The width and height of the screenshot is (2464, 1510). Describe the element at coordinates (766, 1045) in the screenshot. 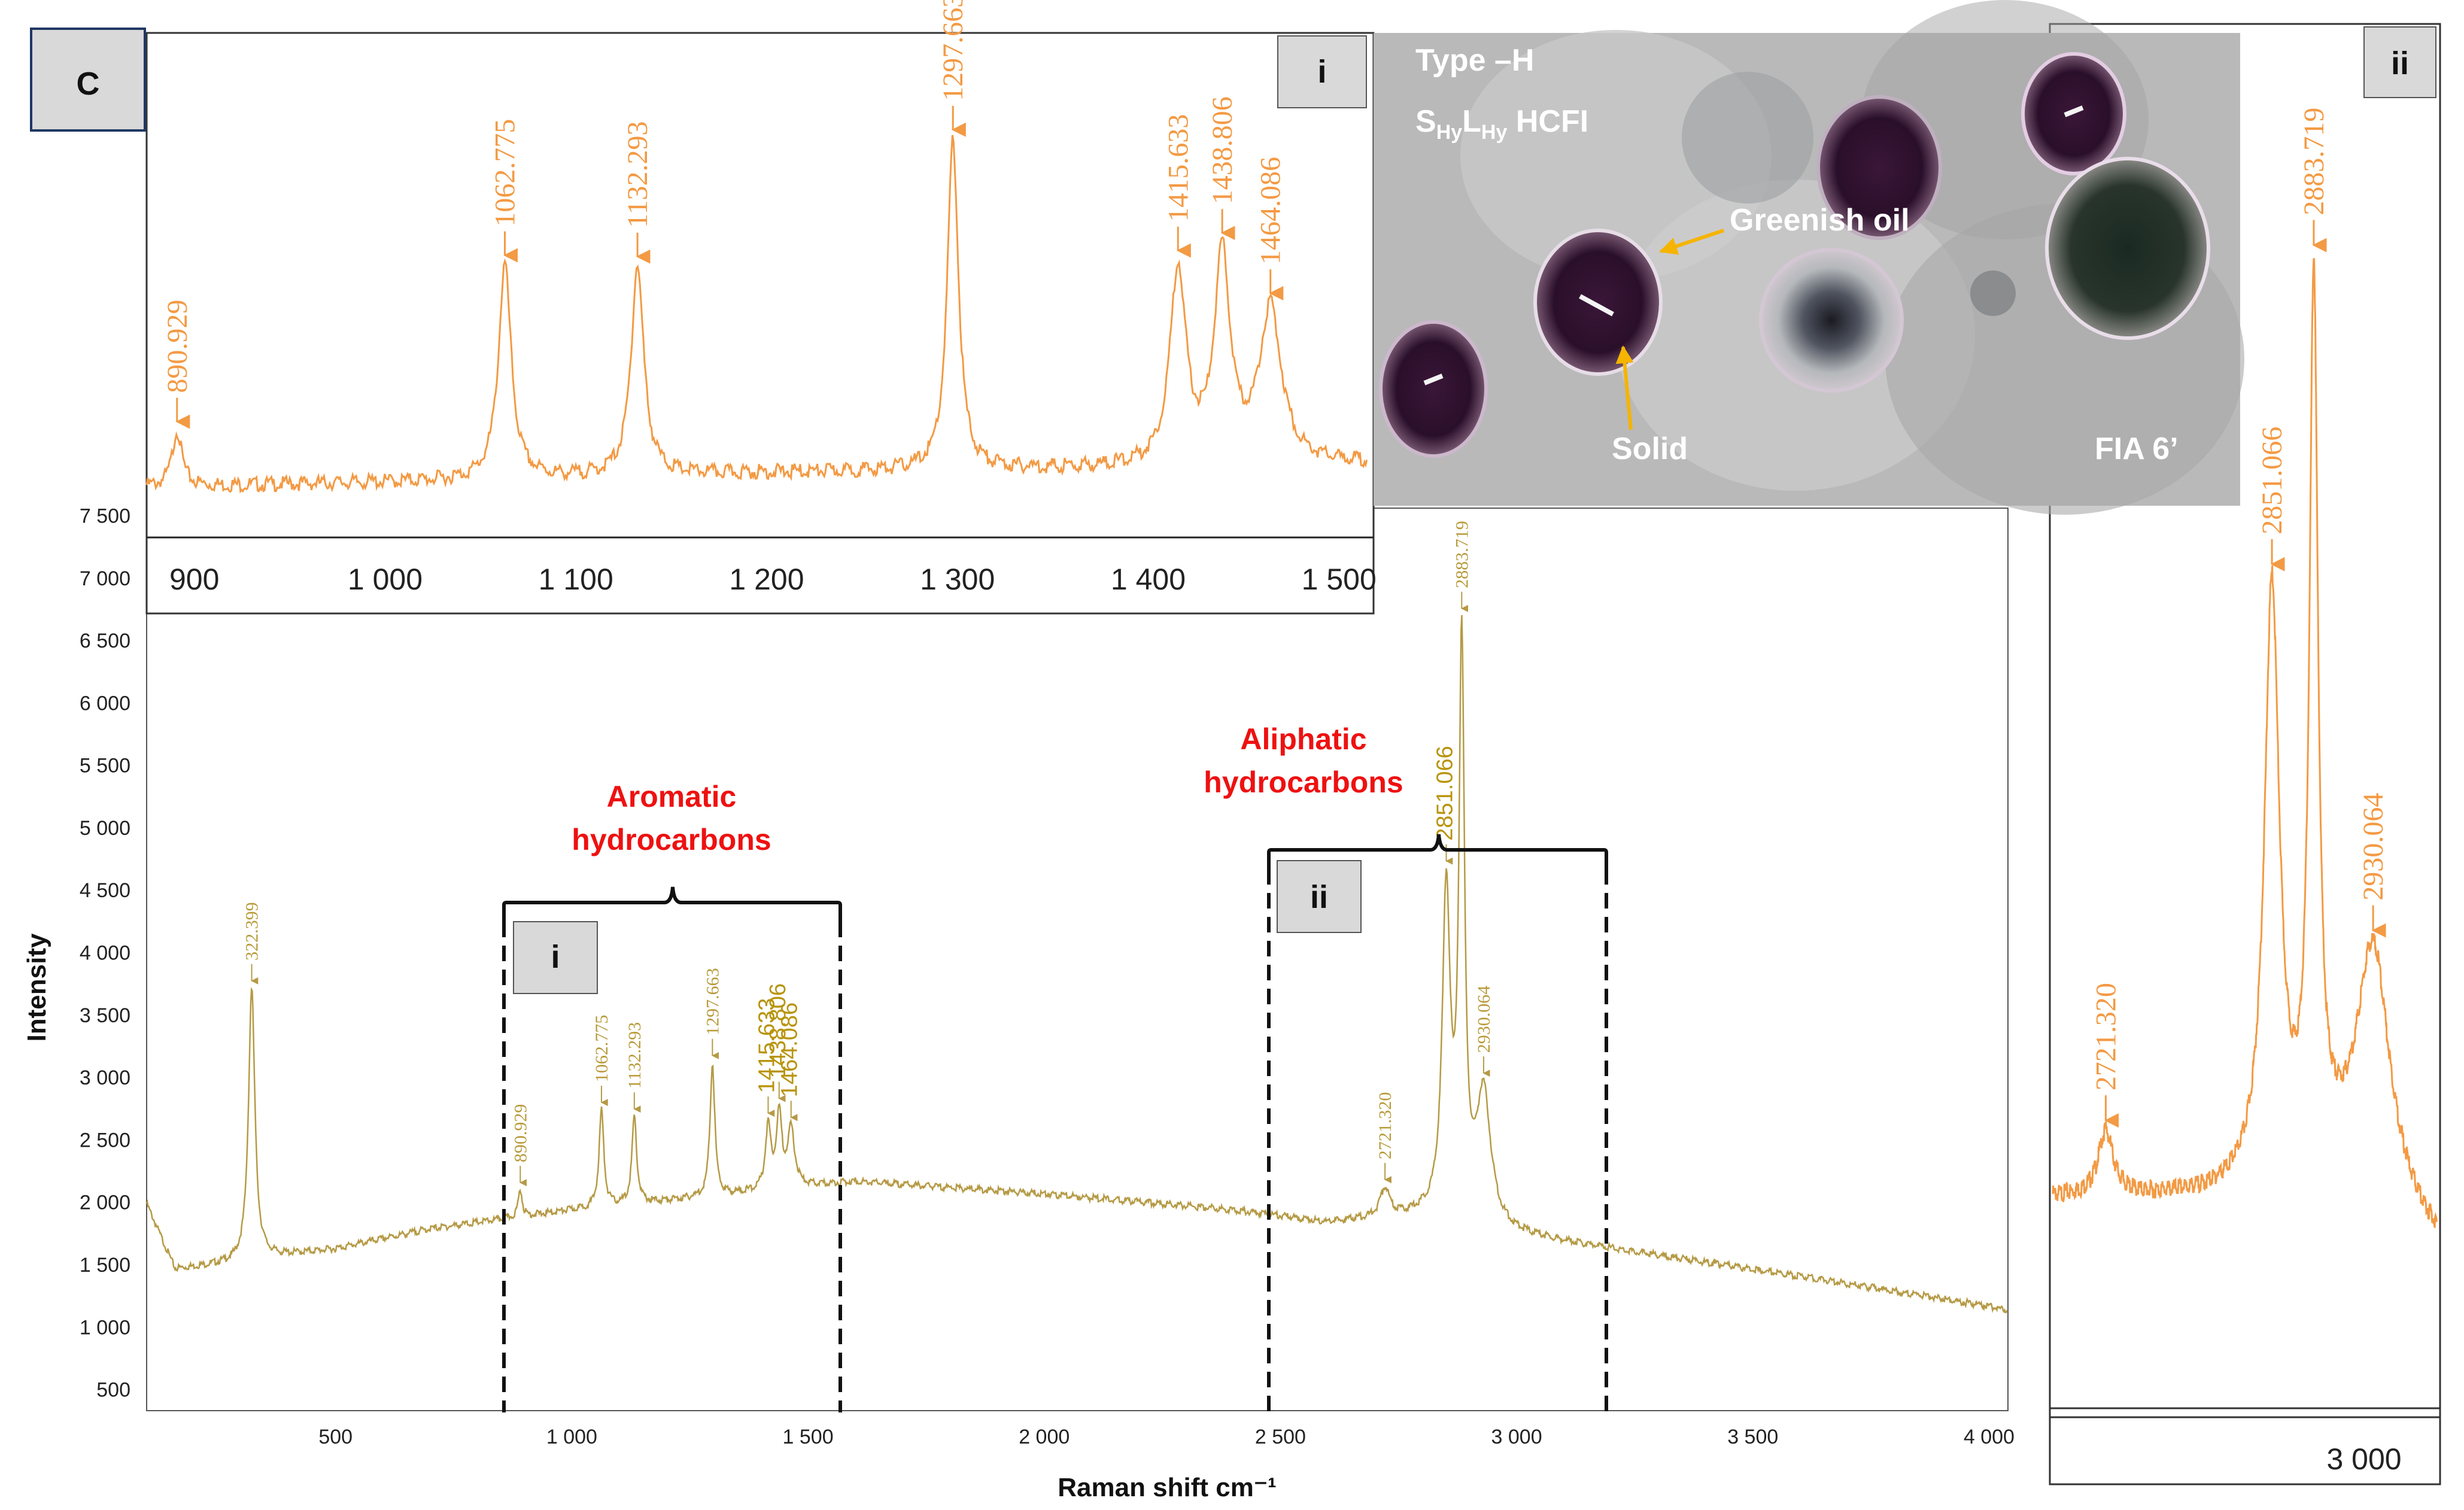

I see `main-peak-label: 1415.633` at that location.